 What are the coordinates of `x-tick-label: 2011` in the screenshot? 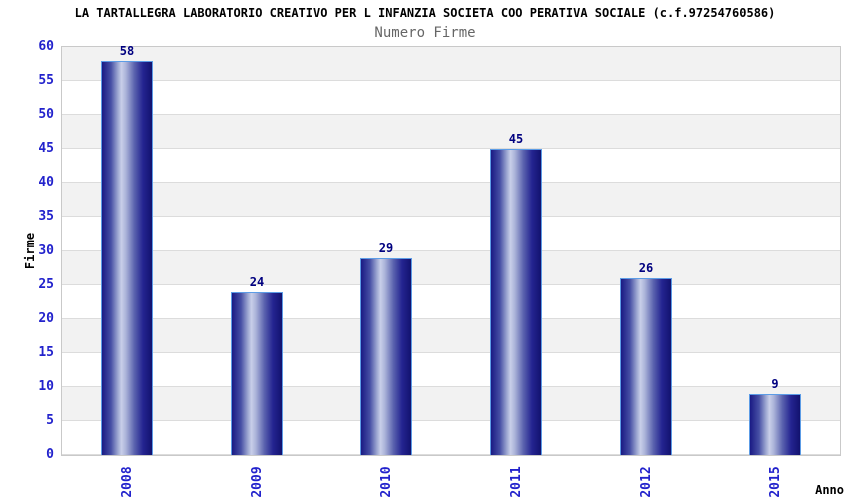 It's located at (516, 482).